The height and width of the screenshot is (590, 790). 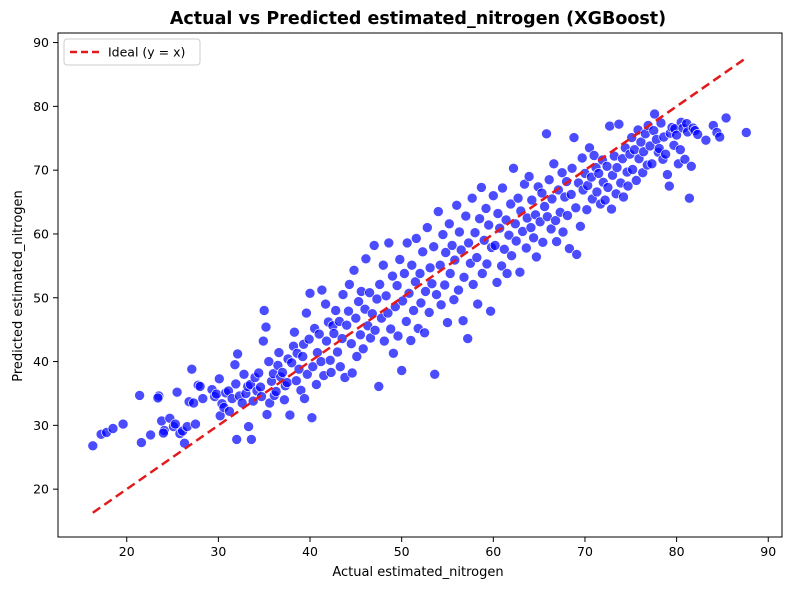 What do you see at coordinates (585, 551) in the screenshot?
I see `x-tick-label: 70` at bounding box center [585, 551].